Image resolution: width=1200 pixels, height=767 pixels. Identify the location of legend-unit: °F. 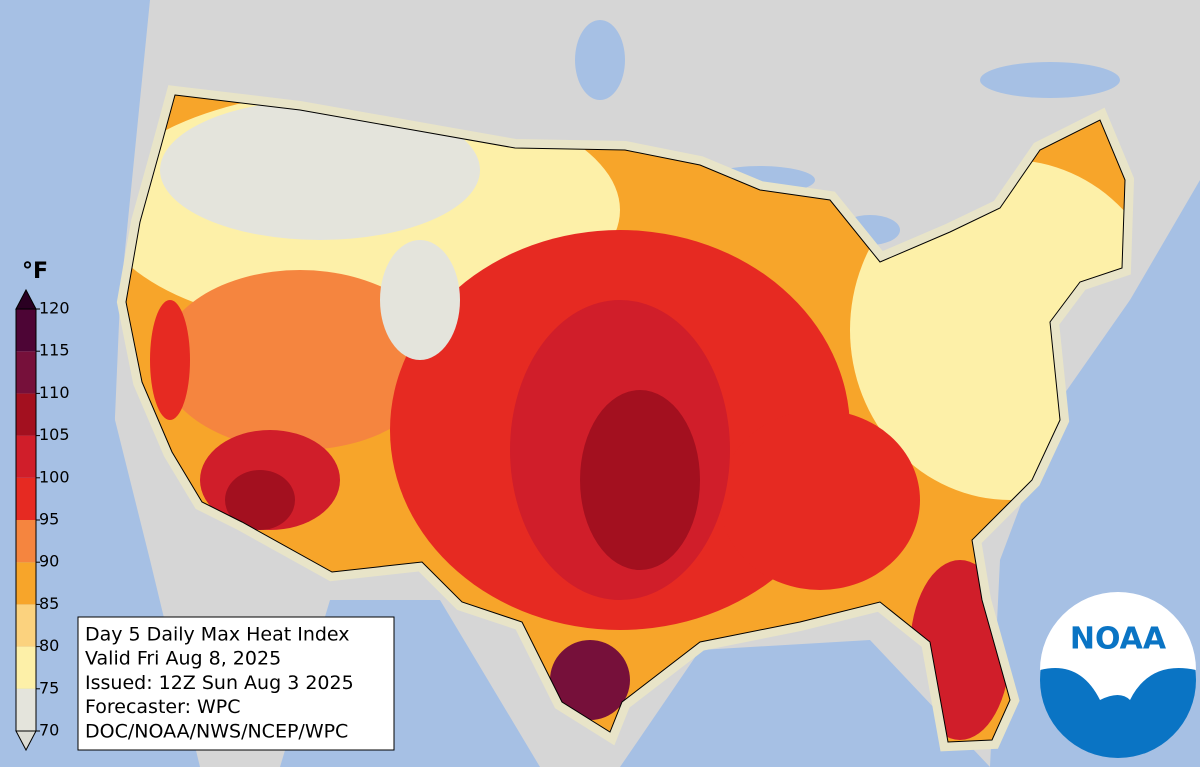
(35, 271).